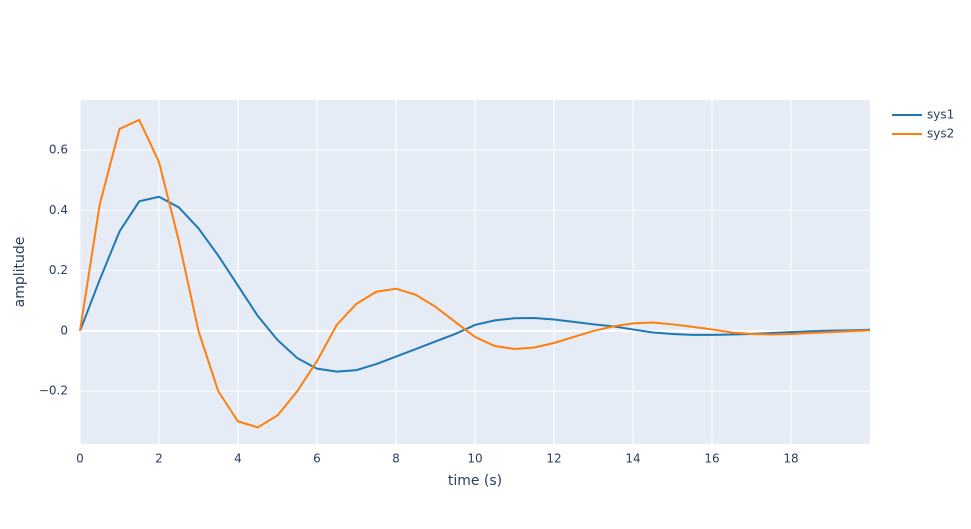 This screenshot has width=971, height=529. I want to click on x-tick-label: 12, so click(553, 459).